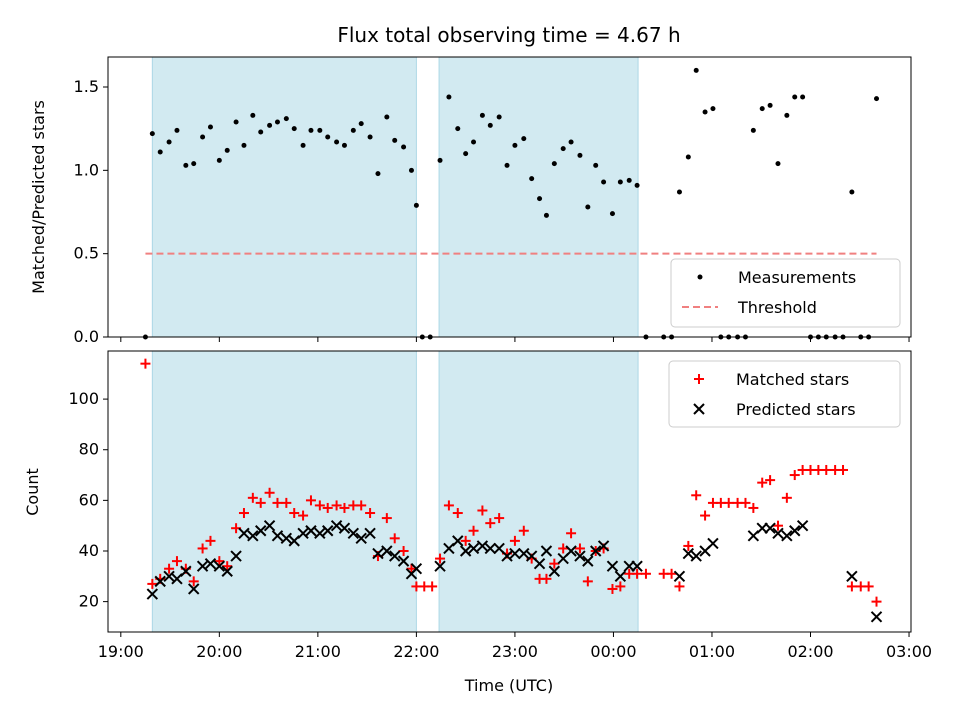 Image resolution: width=960 pixels, height=720 pixels. Describe the element at coordinates (699, 379) in the screenshot. I see `legend-matched-marker` at that location.